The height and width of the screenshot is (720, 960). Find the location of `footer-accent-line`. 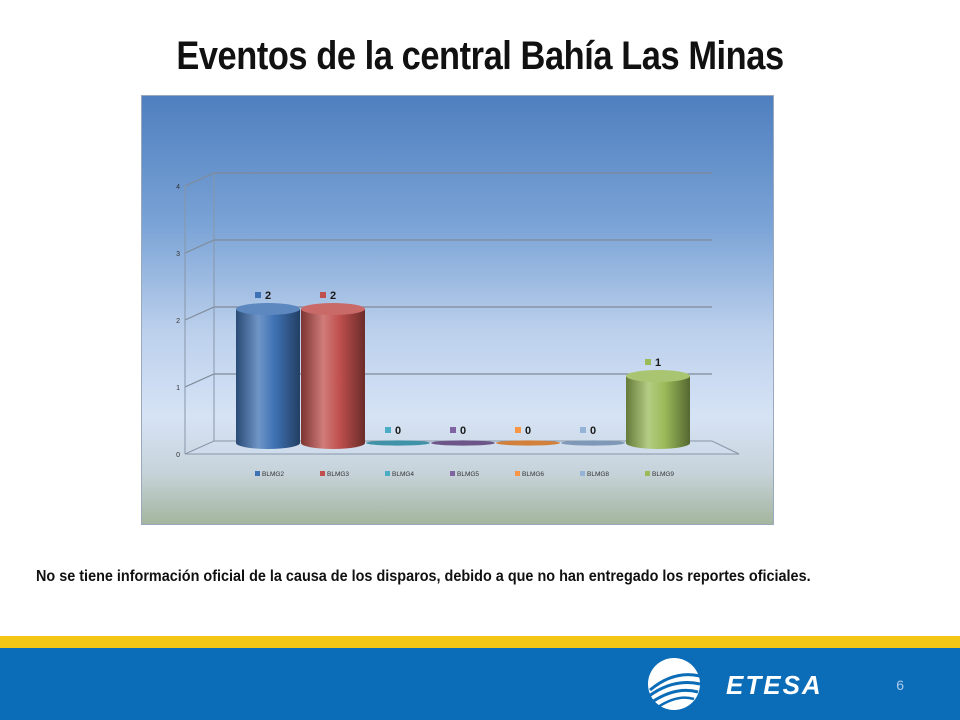

footer-accent-line is located at coordinates (480, 642).